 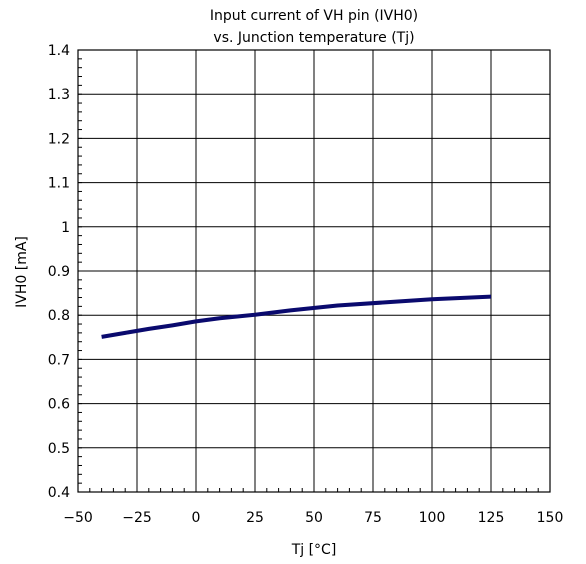 I want to click on y-axis-label: IVH0 [mA], so click(x=22, y=272).